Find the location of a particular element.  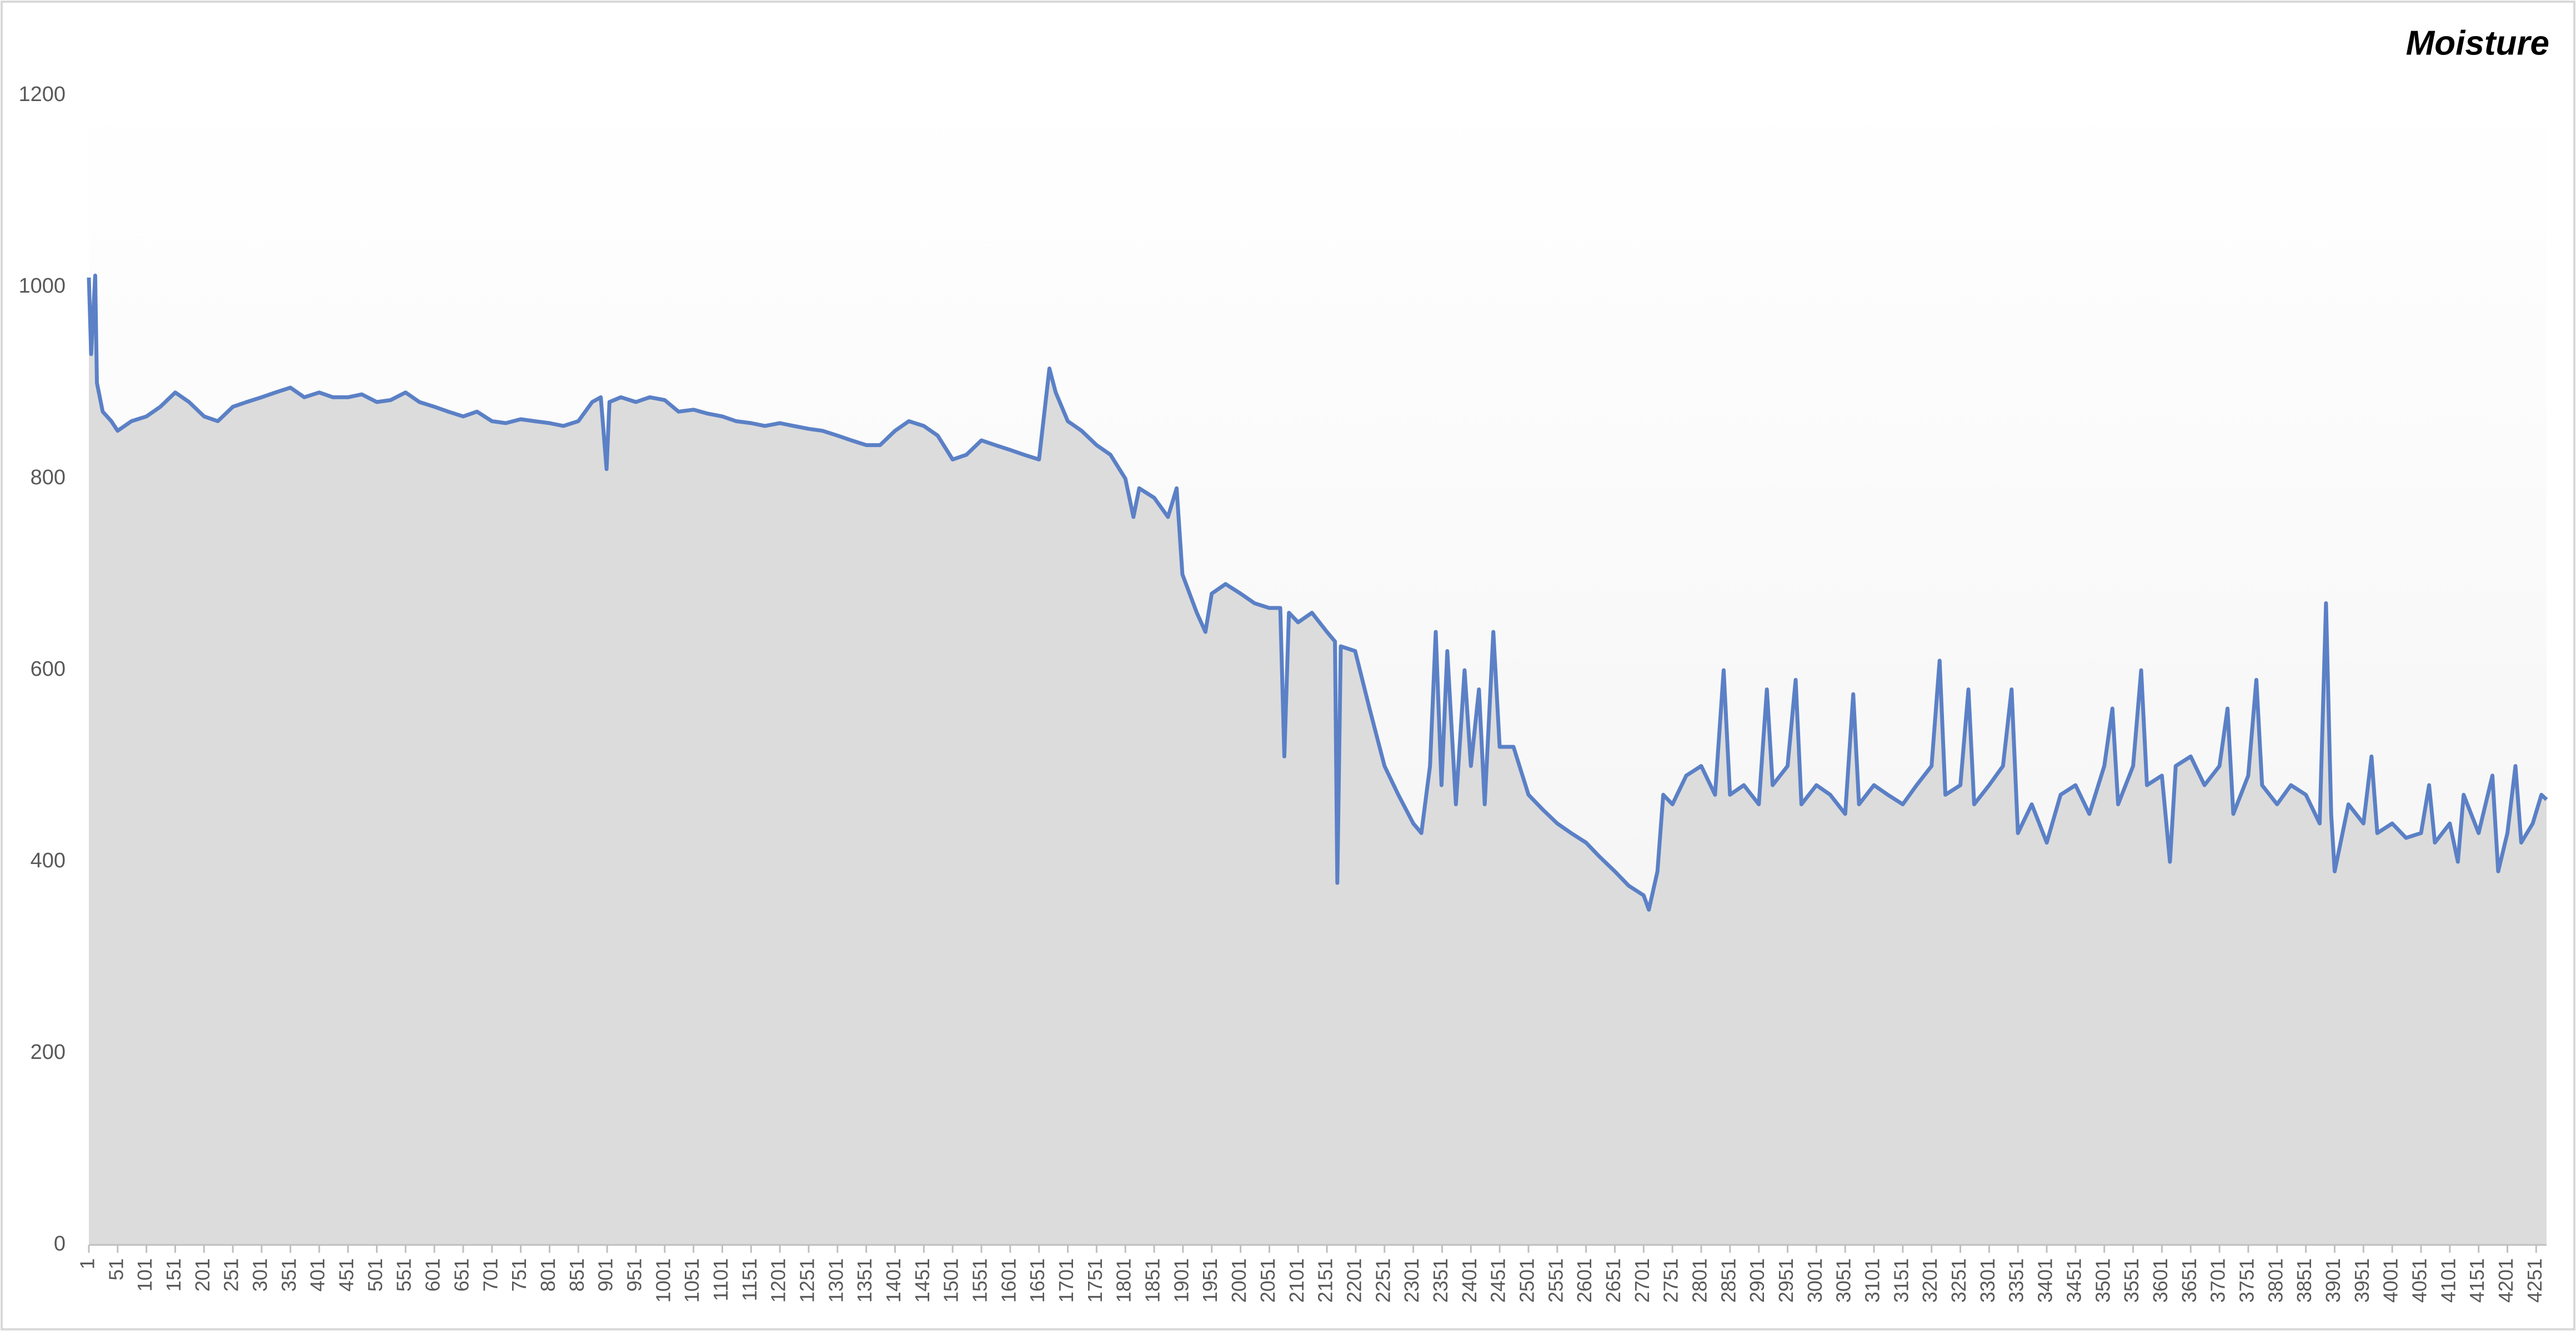

x-tick-label: 1201 is located at coordinates (779, 1280).